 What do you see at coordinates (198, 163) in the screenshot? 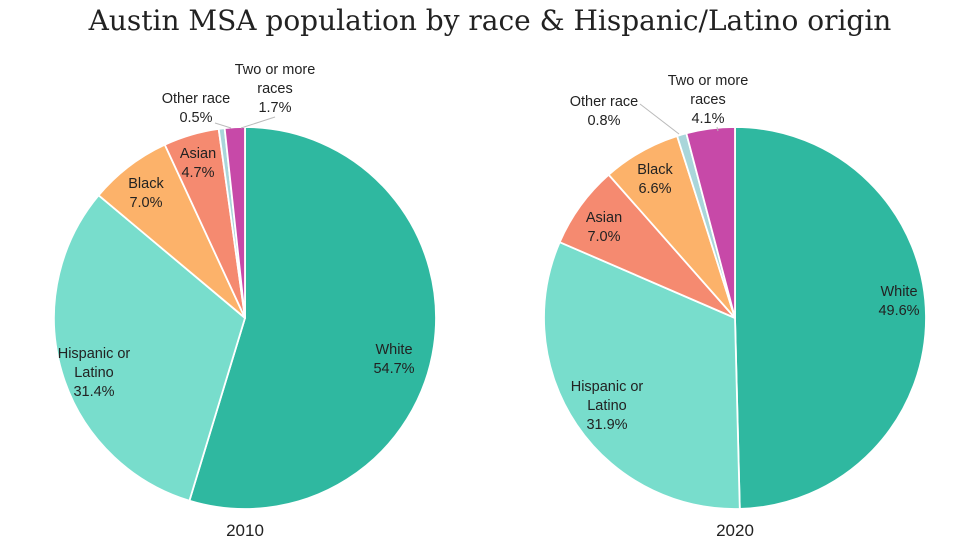
I see `slice-label-asian: Asian 4.7%` at bounding box center [198, 163].